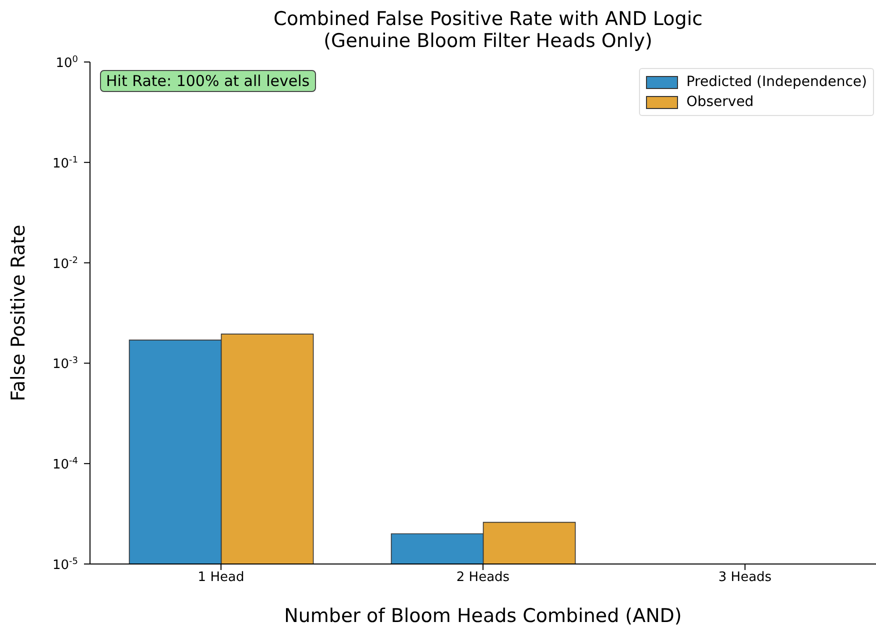  What do you see at coordinates (776, 82) in the screenshot?
I see `legend-label: Predicted (Independence)` at bounding box center [776, 82].